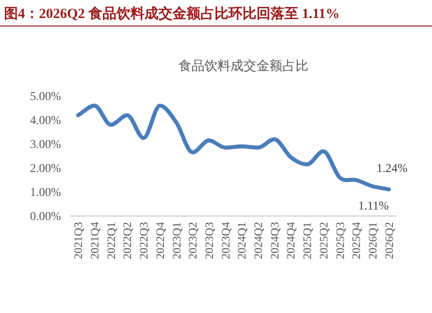 The width and height of the screenshot is (432, 313). What do you see at coordinates (259, 241) in the screenshot?
I see `x-tick-label: 2024Q2` at bounding box center [259, 241].